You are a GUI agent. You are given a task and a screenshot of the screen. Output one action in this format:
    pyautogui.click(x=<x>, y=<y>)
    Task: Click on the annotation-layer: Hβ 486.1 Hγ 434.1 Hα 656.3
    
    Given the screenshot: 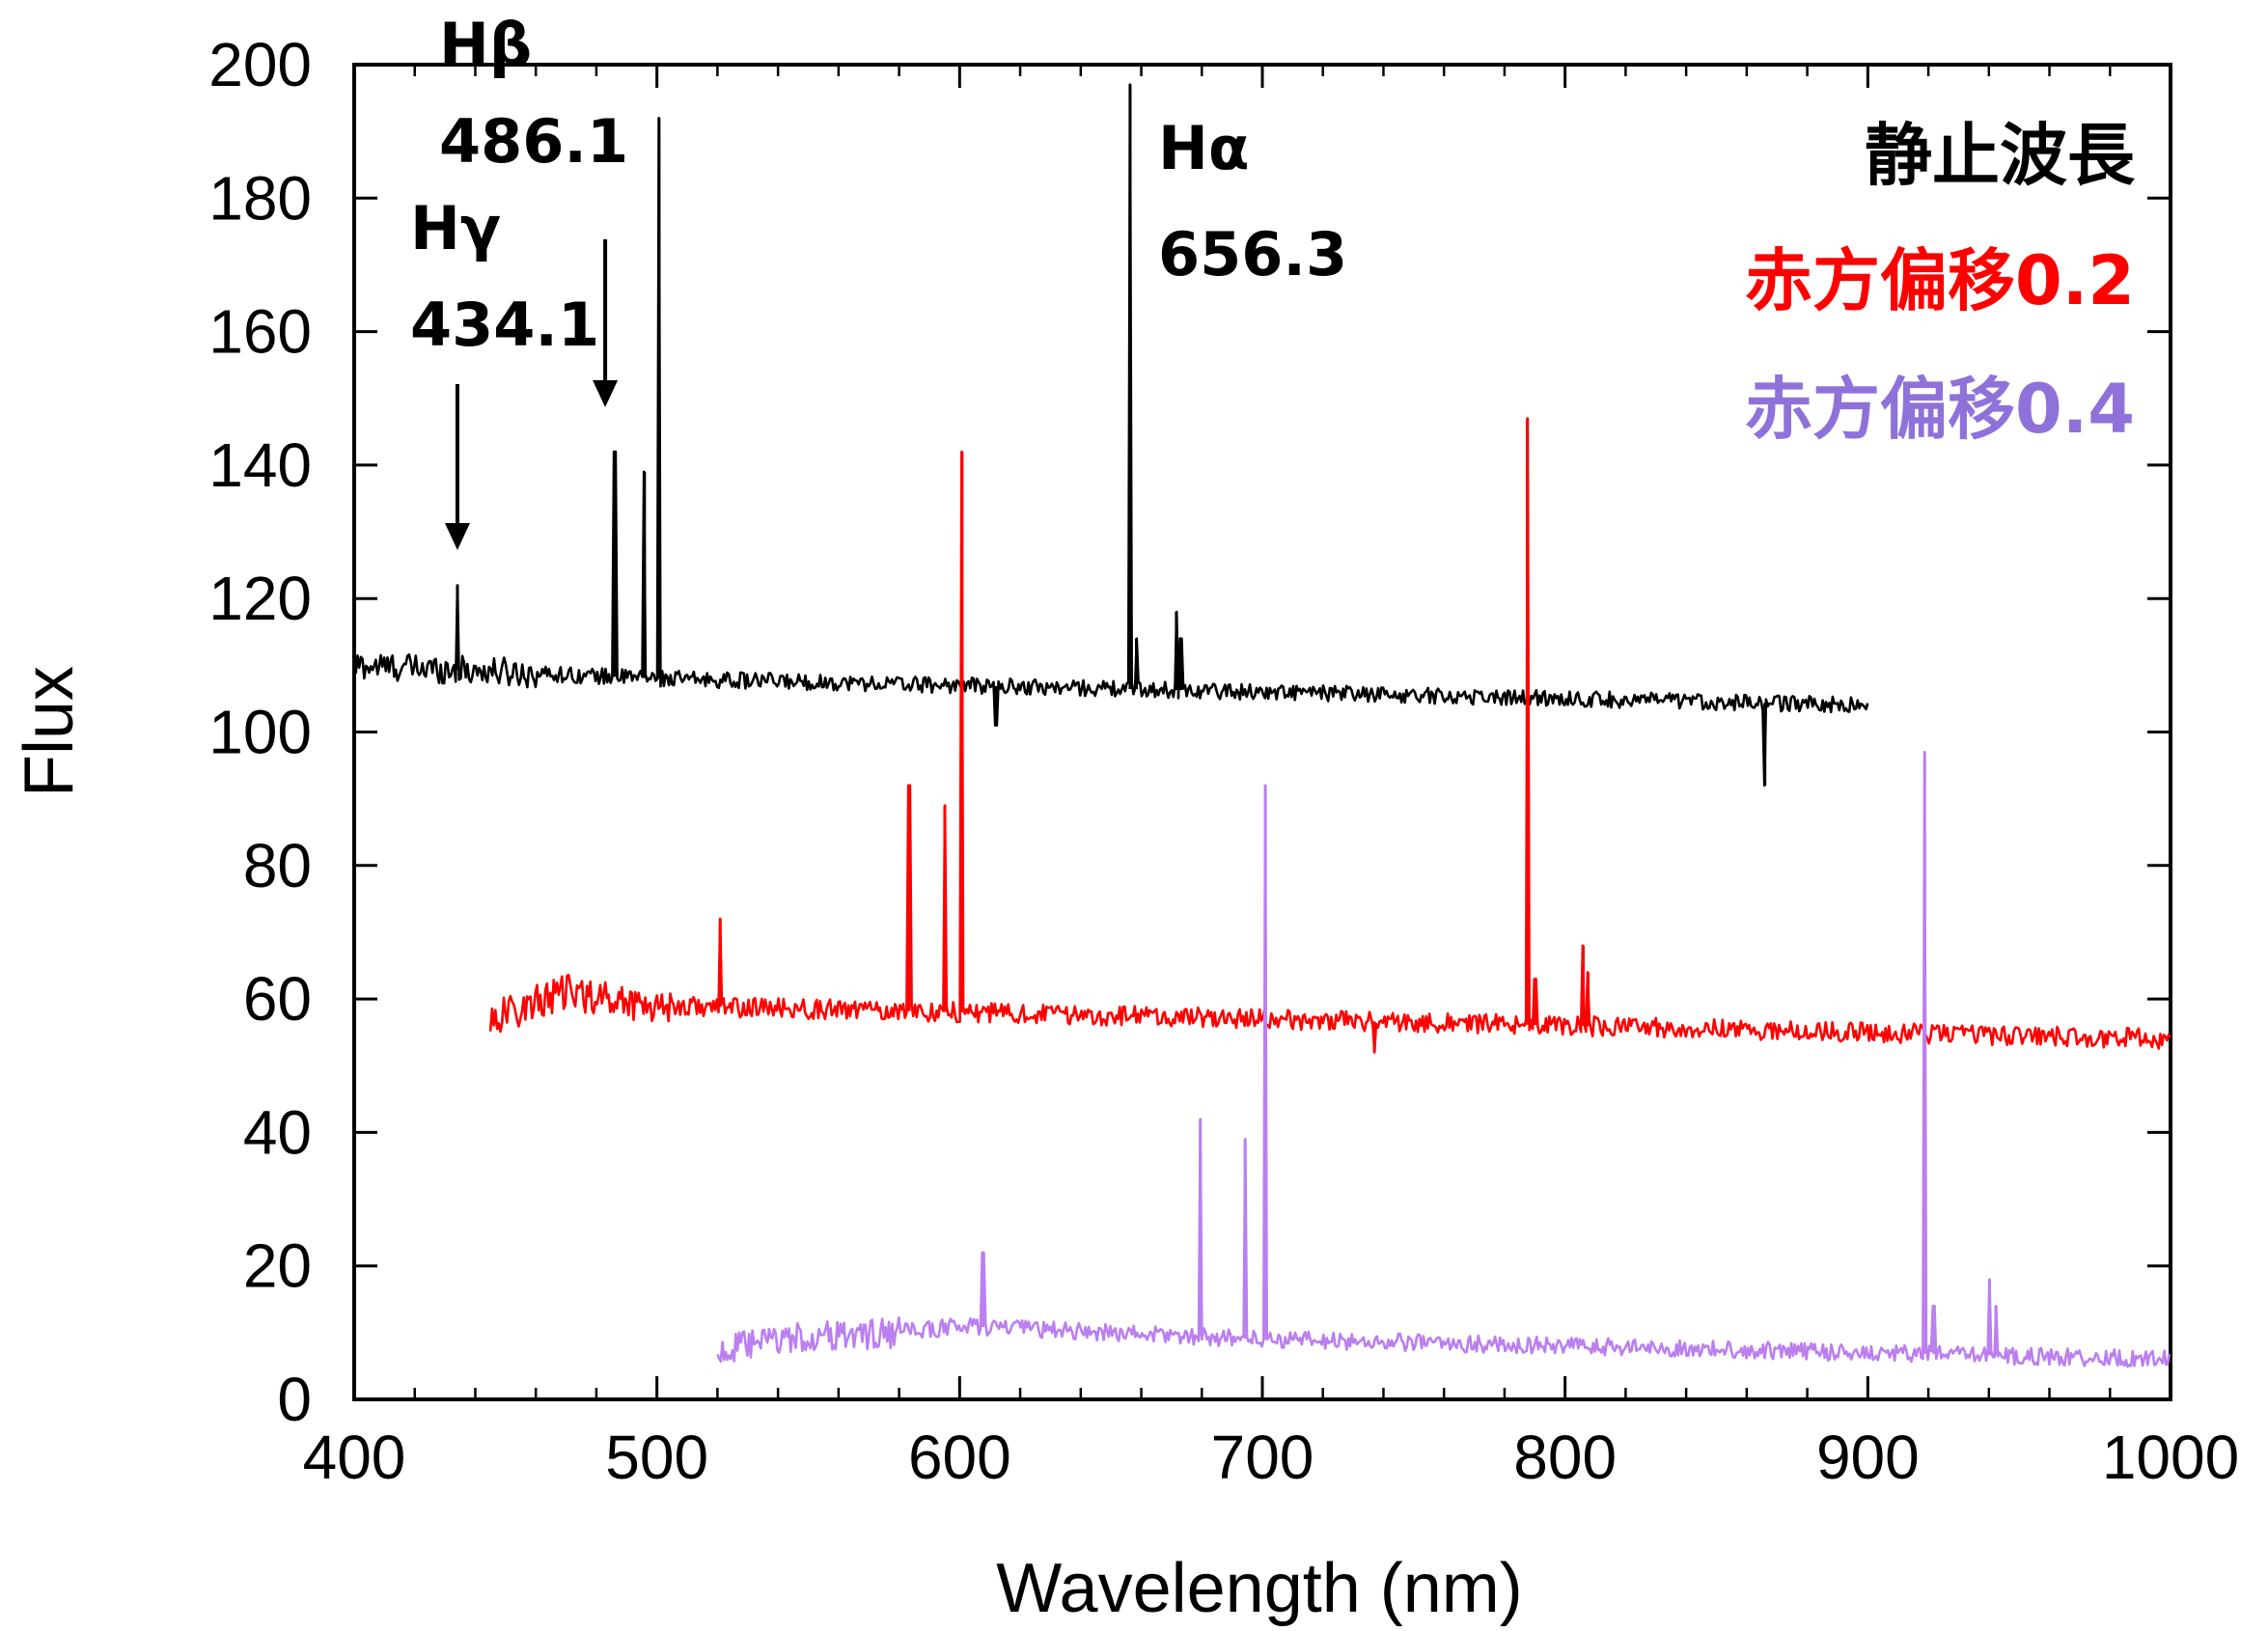 What is the action you would take?
    pyautogui.click(x=878, y=280)
    